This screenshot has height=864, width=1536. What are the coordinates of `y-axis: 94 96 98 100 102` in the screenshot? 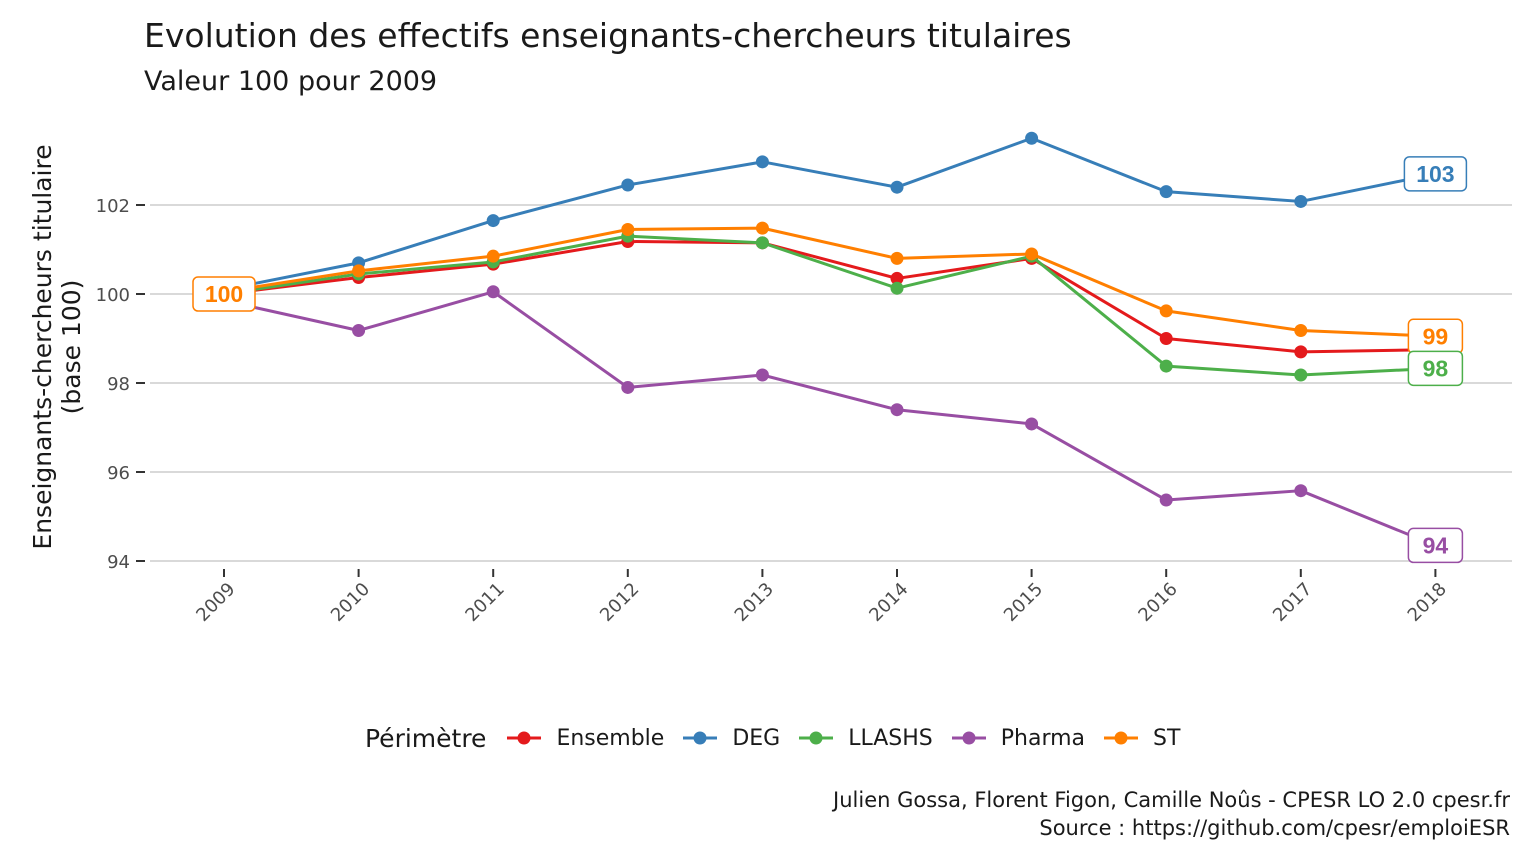 It's located at (120, 384).